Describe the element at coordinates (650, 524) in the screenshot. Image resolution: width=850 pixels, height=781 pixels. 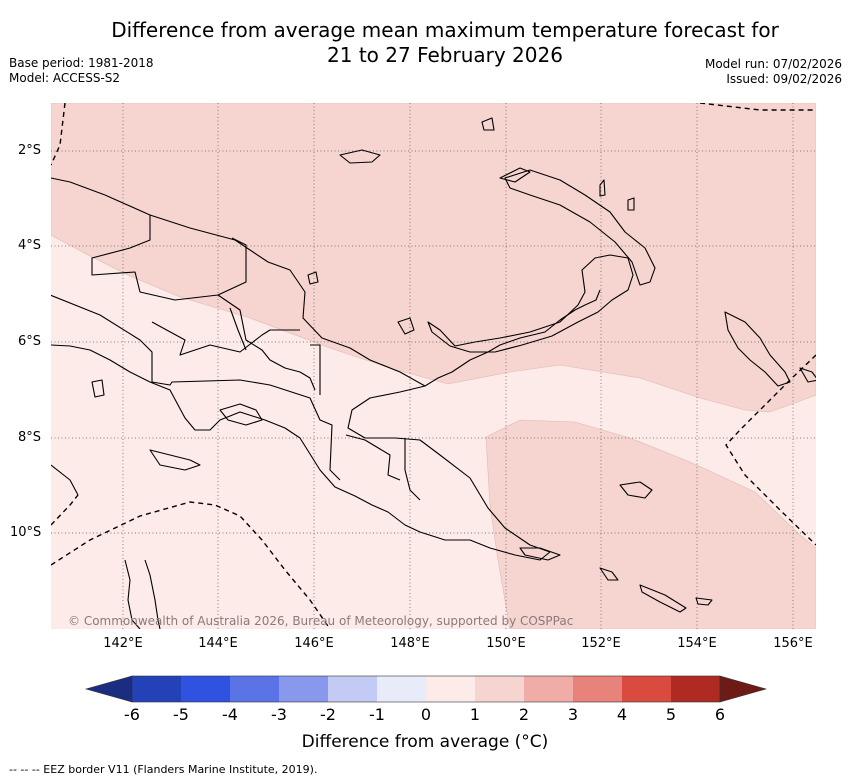
I see `anomaly-1-2-southeast` at that location.